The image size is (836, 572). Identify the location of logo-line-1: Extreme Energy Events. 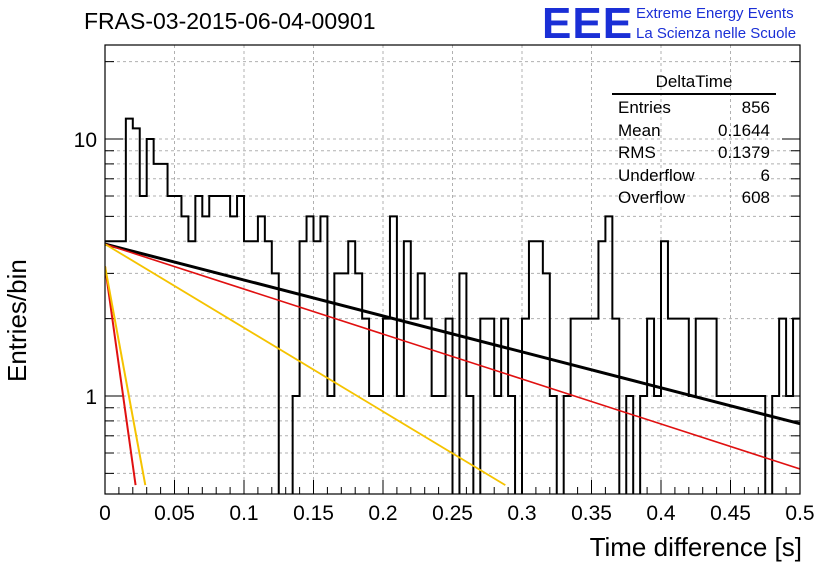
(715, 13).